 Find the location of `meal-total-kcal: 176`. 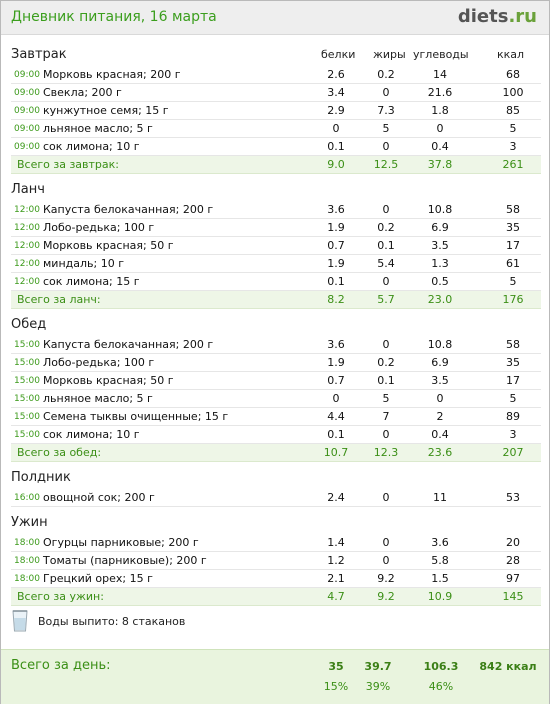

meal-total-kcal: 176 is located at coordinates (513, 299).